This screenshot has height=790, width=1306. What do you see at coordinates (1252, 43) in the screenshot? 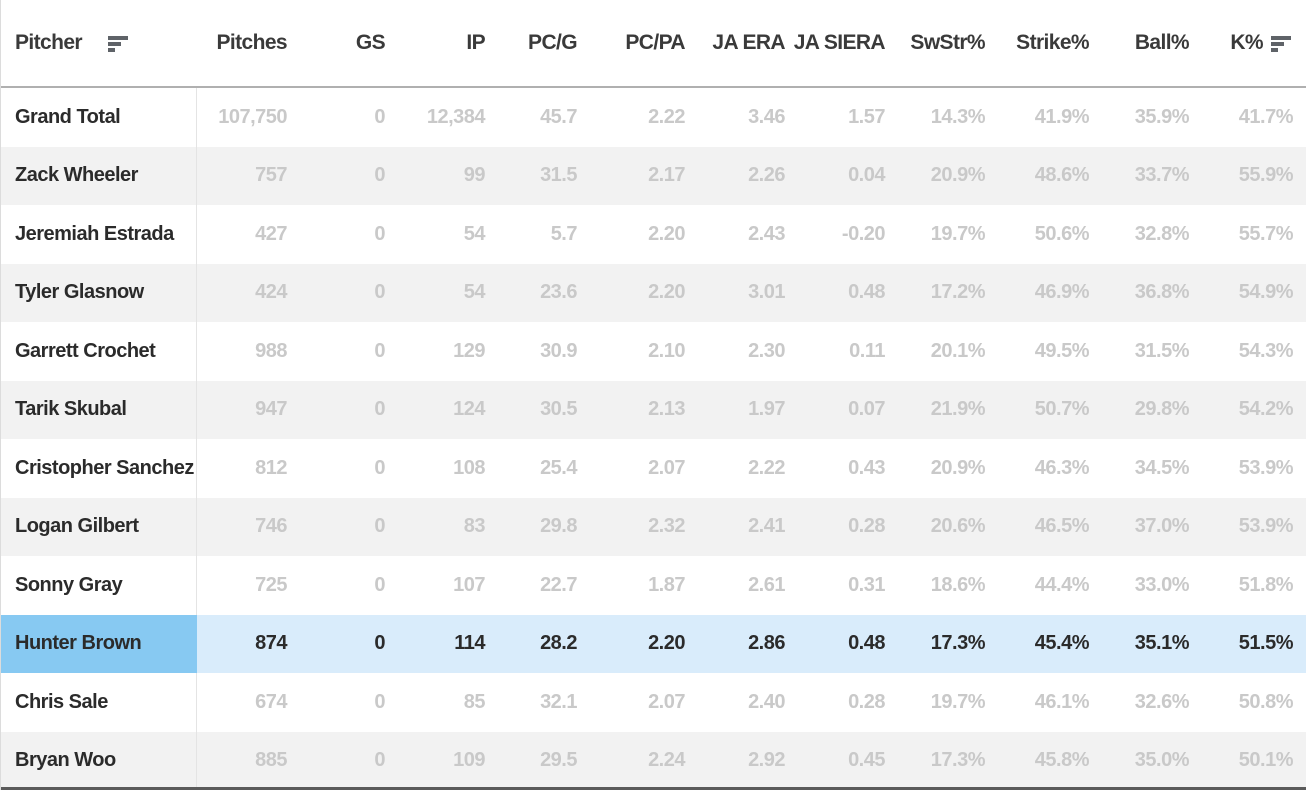
I see `column-header-k_pct: K%` at bounding box center [1252, 43].